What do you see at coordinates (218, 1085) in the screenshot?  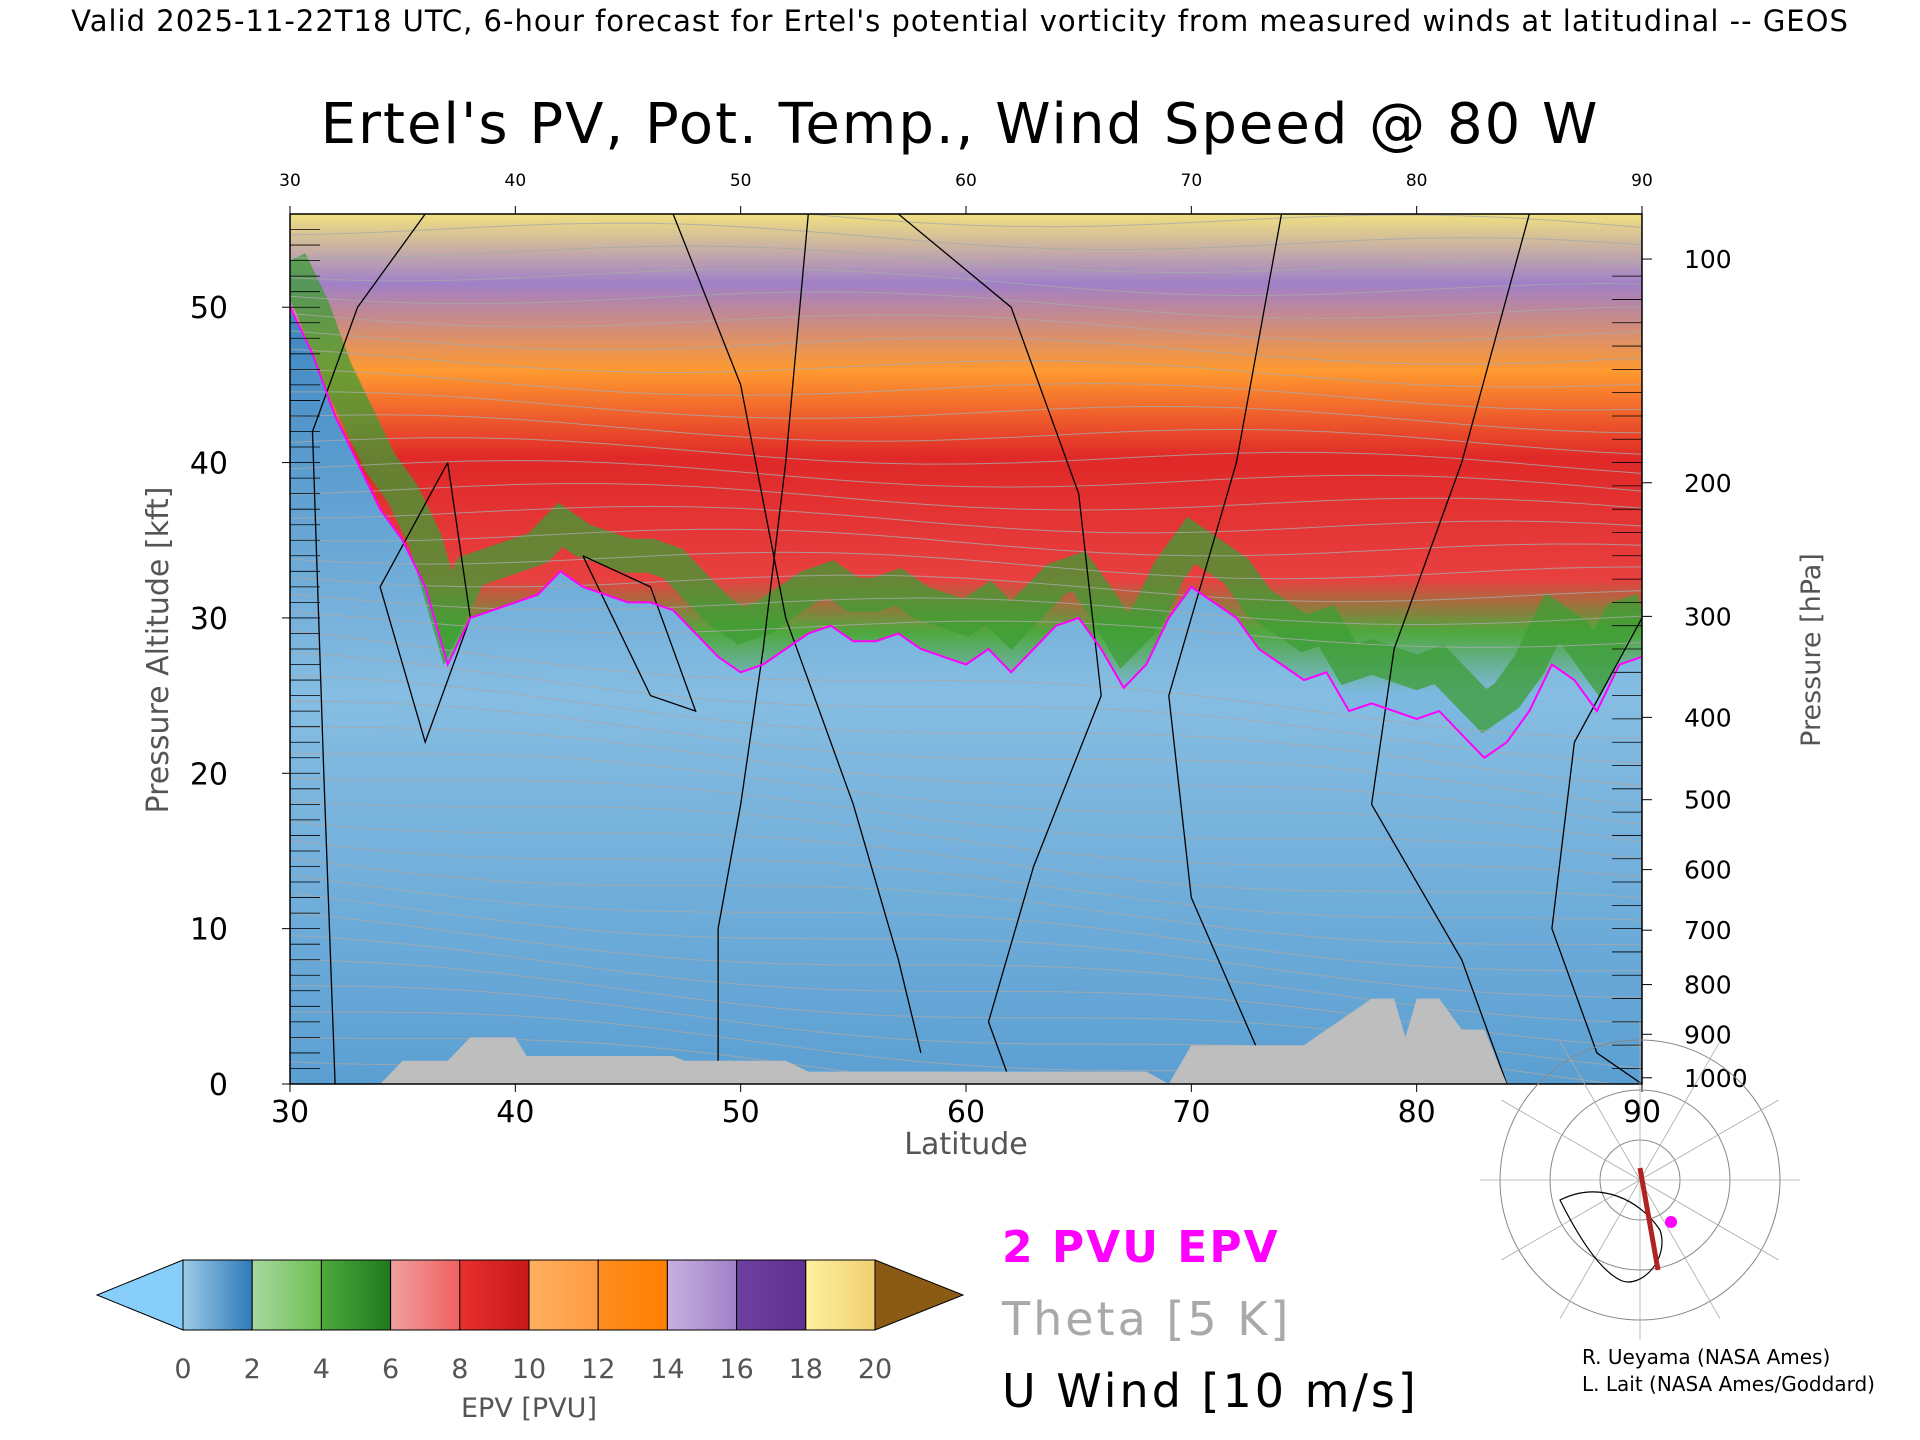 I see `y-tick-label: 0` at bounding box center [218, 1085].